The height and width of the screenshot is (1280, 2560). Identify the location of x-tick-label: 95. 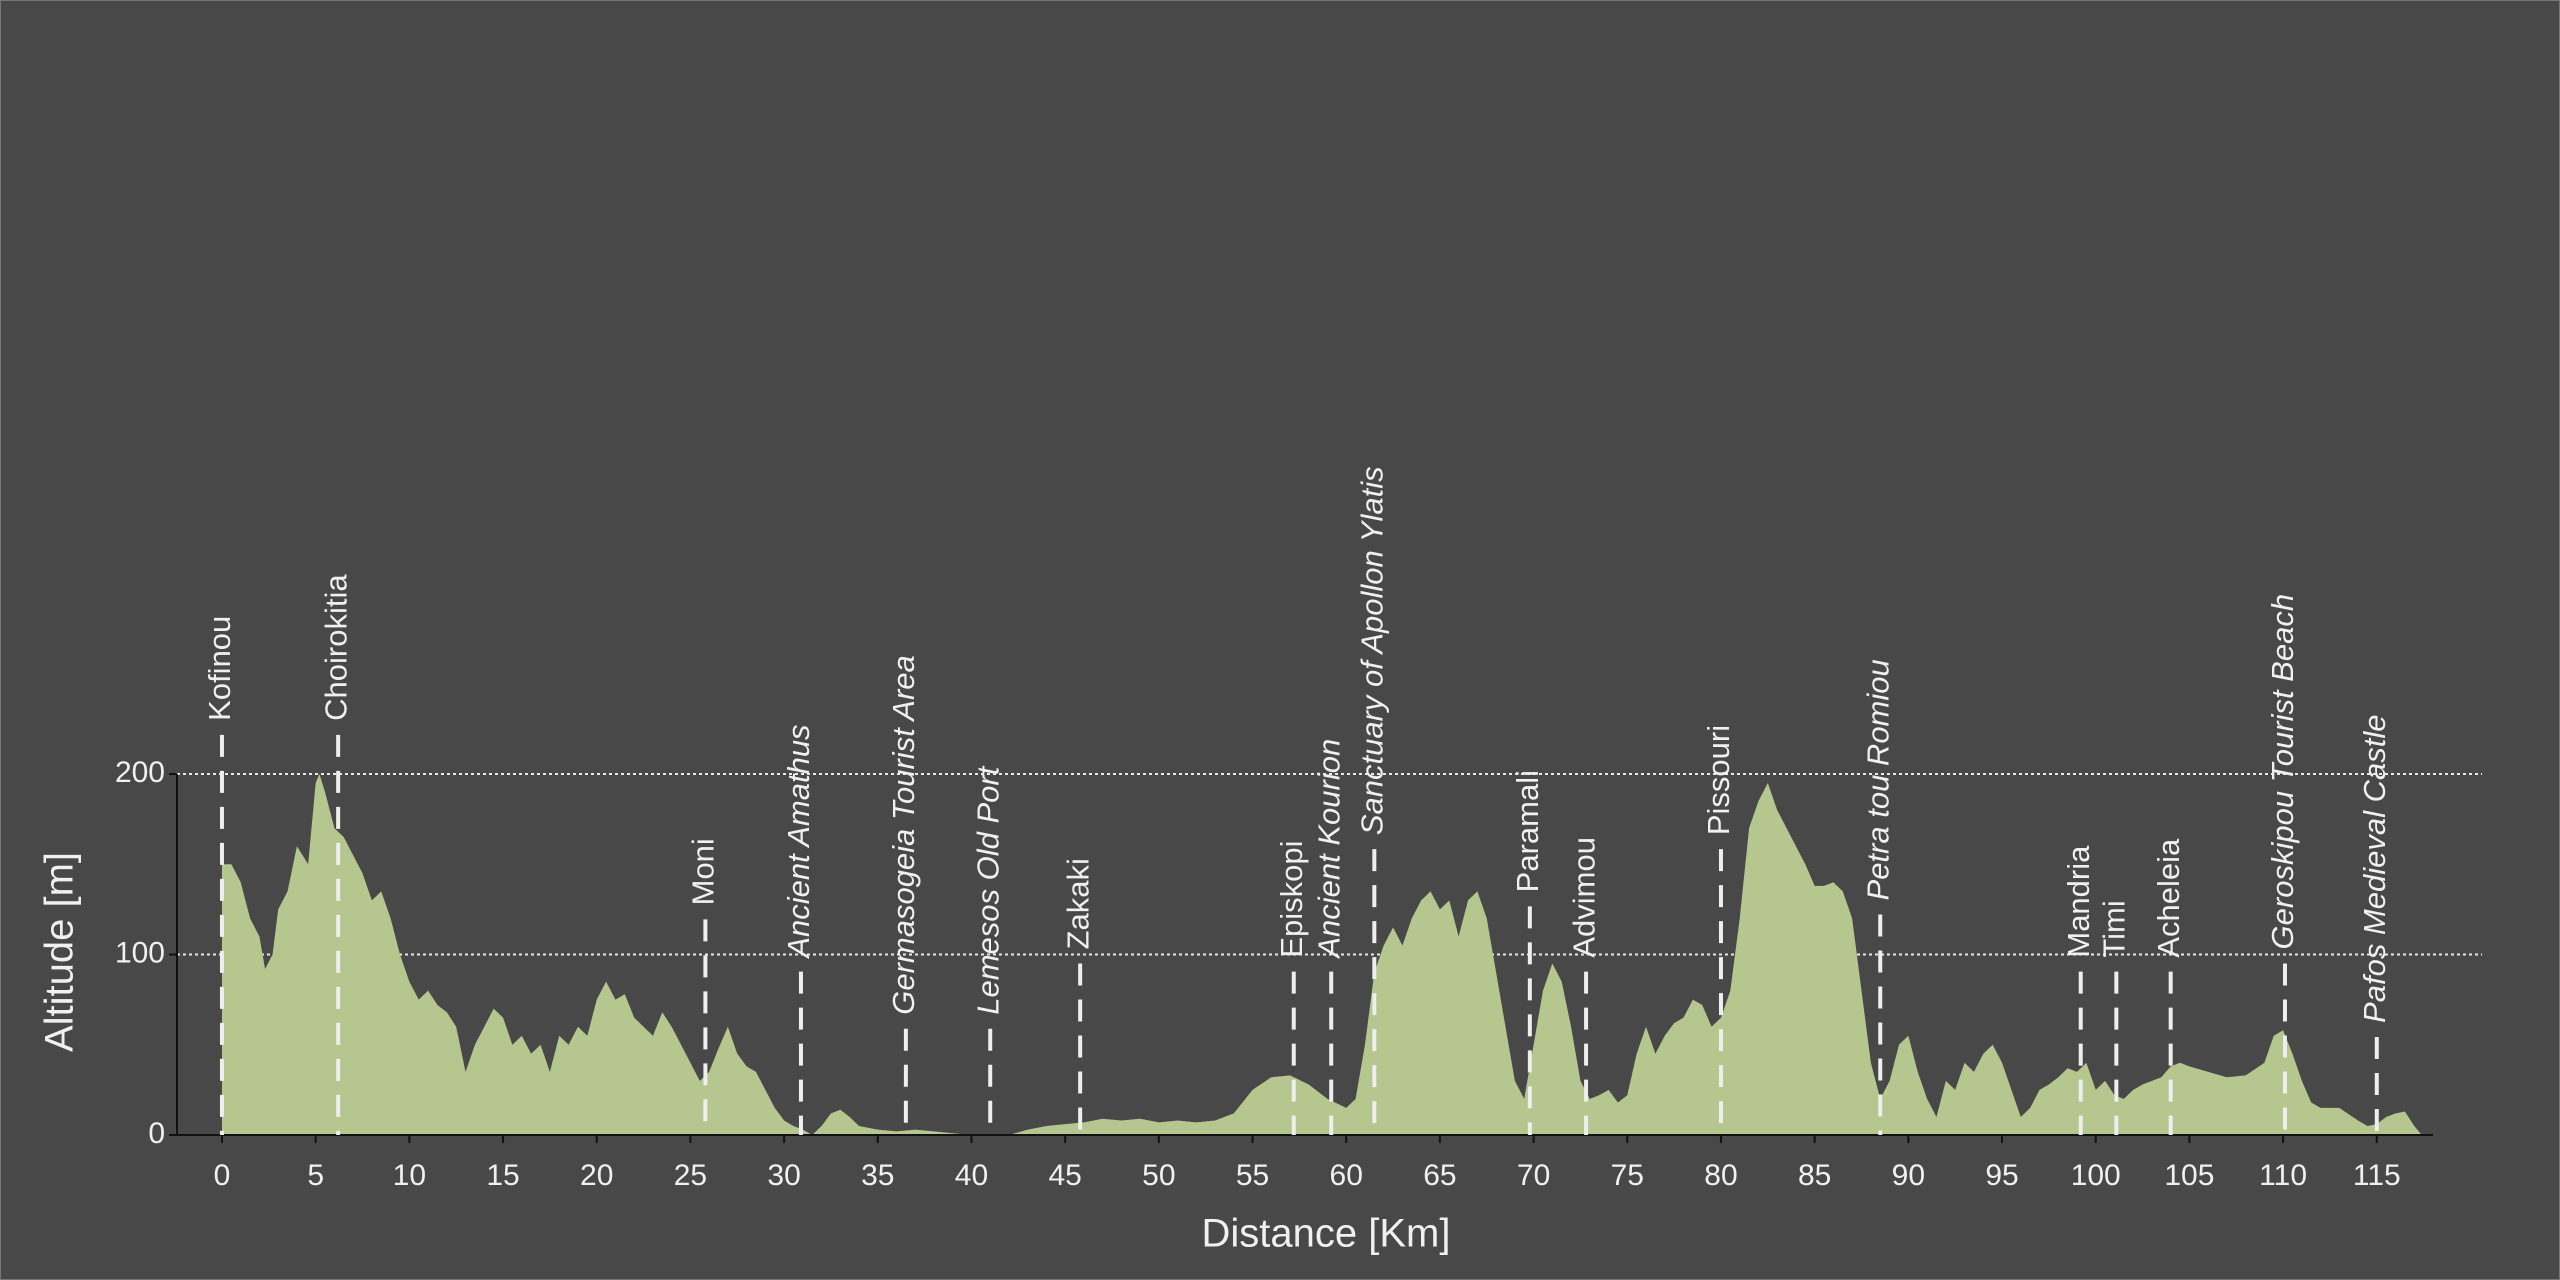
(2001, 1175).